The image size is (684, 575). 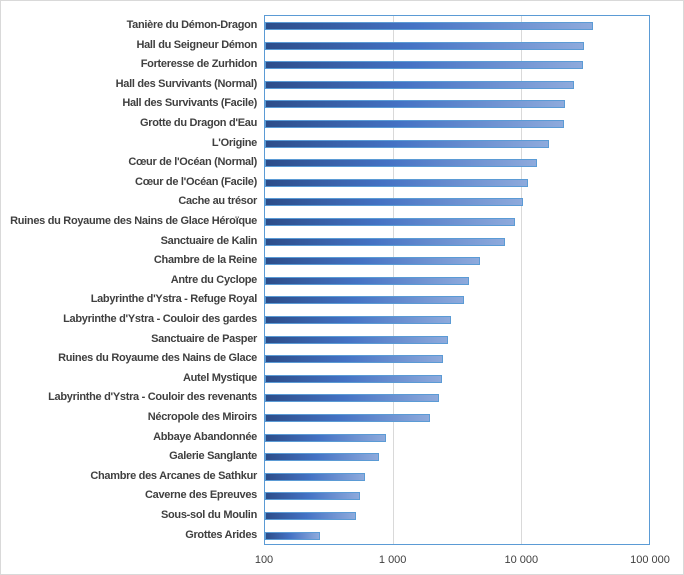 What do you see at coordinates (392, 560) in the screenshot?
I see `x-tick-label: 1 000` at bounding box center [392, 560].